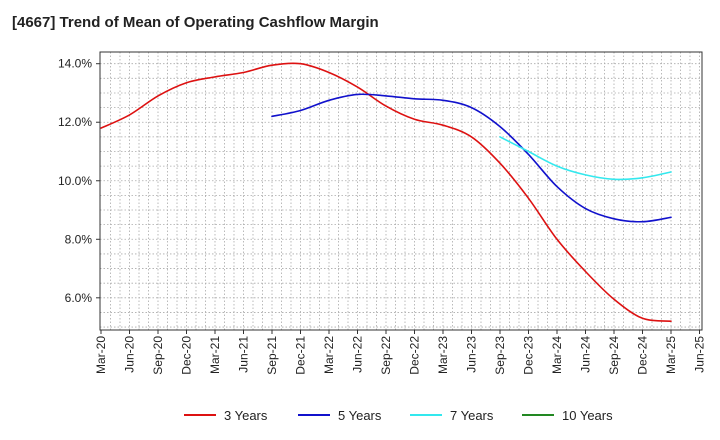 This screenshot has width=720, height=440. I want to click on x-tick-label: Mar-24, so click(557, 355).